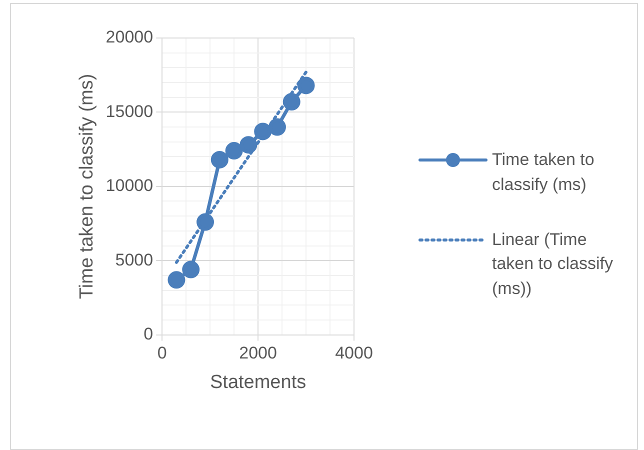 Image resolution: width=644 pixels, height=450 pixels. I want to click on y-tick-label: 20000, so click(130, 37).